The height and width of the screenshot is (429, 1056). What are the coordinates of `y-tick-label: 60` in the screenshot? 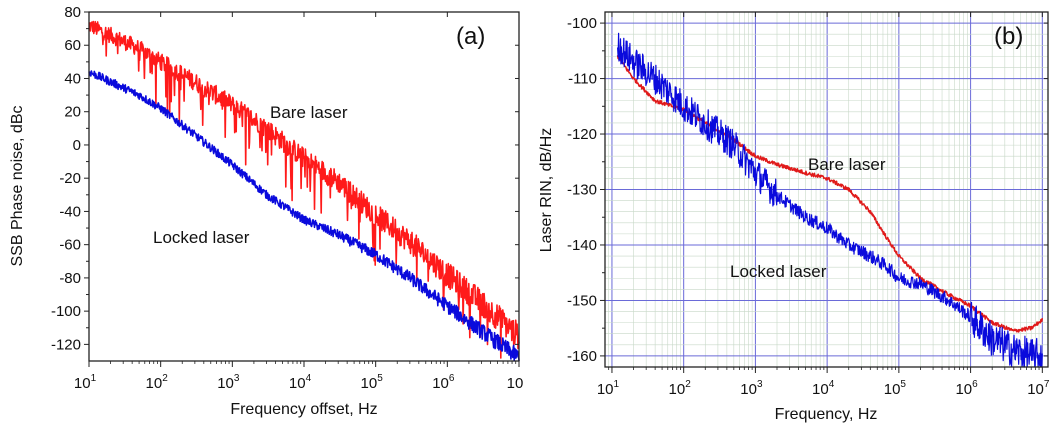 It's located at (72, 45).